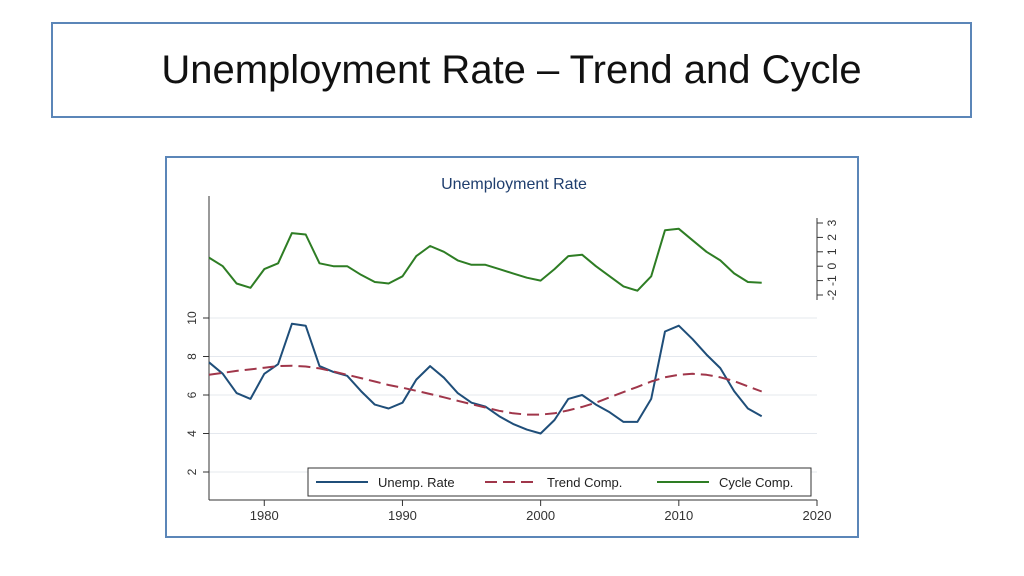 This screenshot has width=1024, height=576. What do you see at coordinates (192, 433) in the screenshot?
I see `left-tick-label: 4` at bounding box center [192, 433].